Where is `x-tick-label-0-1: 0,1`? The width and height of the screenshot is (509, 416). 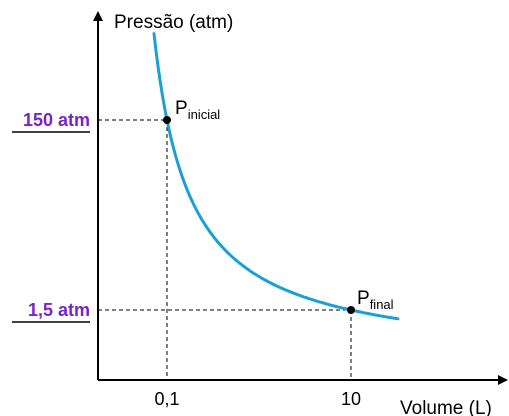
x-tick-label-0-1: 0,1 is located at coordinates (166, 399).